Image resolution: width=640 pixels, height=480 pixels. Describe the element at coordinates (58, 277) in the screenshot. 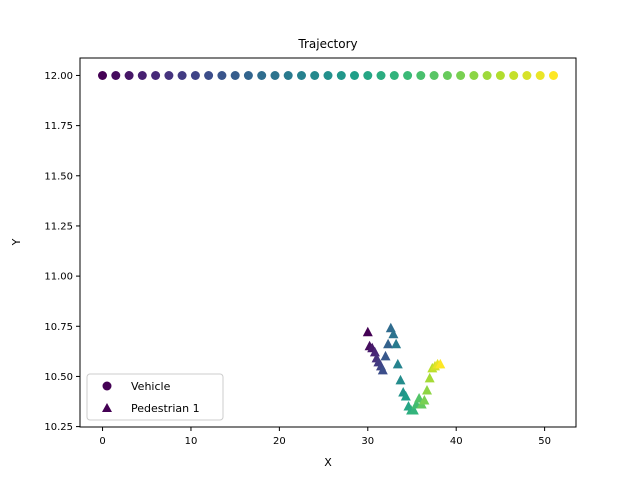

I see `y-tick-label: 11.00` at that location.